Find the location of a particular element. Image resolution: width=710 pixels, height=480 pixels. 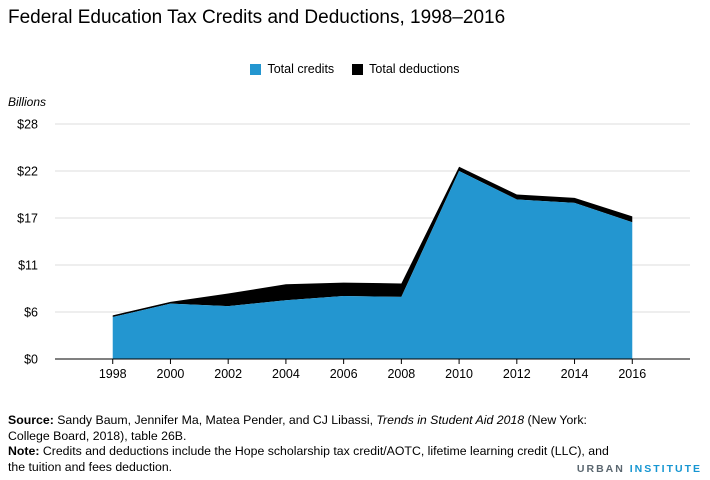

legend: Total credits Total deductions is located at coordinates (355, 69).